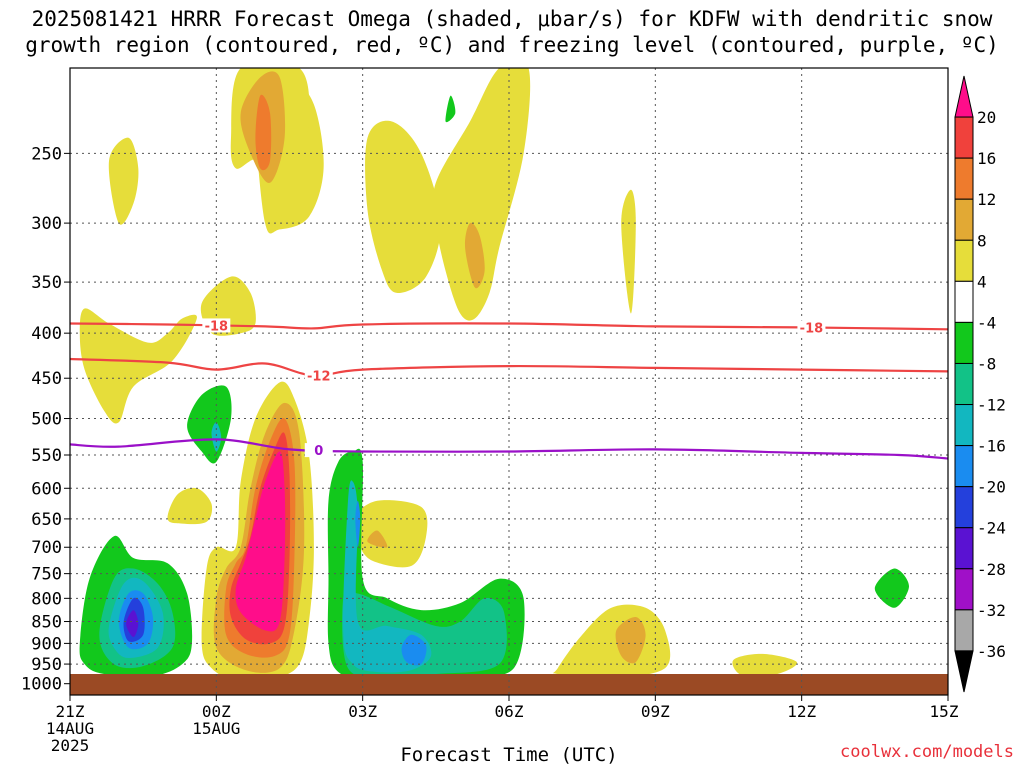  Describe the element at coordinates (46, 334) in the screenshot. I see `y-tick-label: 400` at that location.